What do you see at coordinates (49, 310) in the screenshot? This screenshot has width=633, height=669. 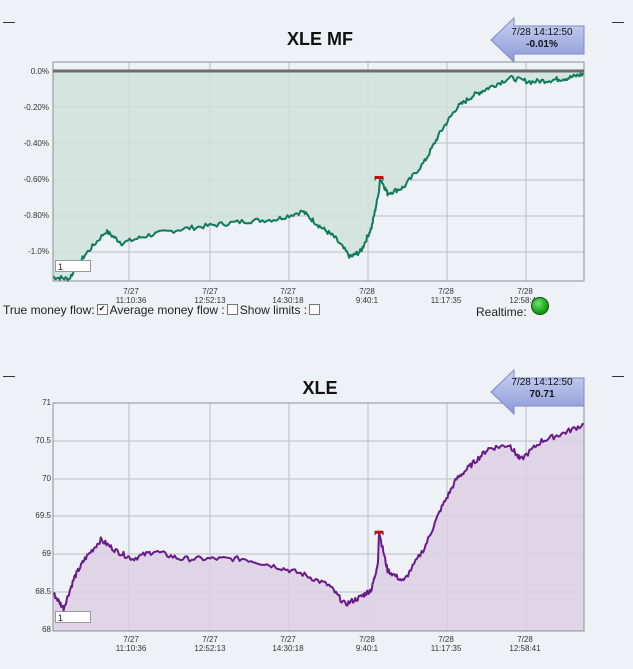 I see `true-money-flow-label: True money flow:` at bounding box center [49, 310].